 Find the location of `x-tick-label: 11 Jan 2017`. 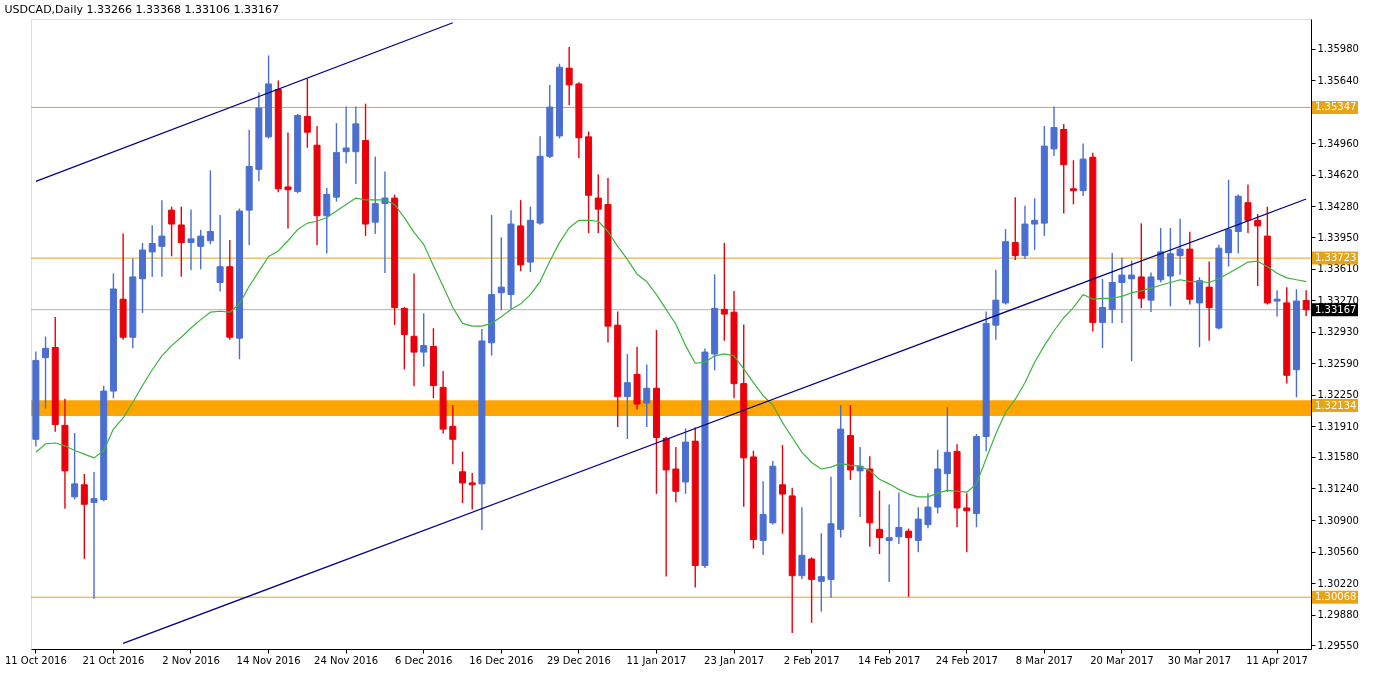

x-tick-label: 11 Jan 2017 is located at coordinates (656, 660).